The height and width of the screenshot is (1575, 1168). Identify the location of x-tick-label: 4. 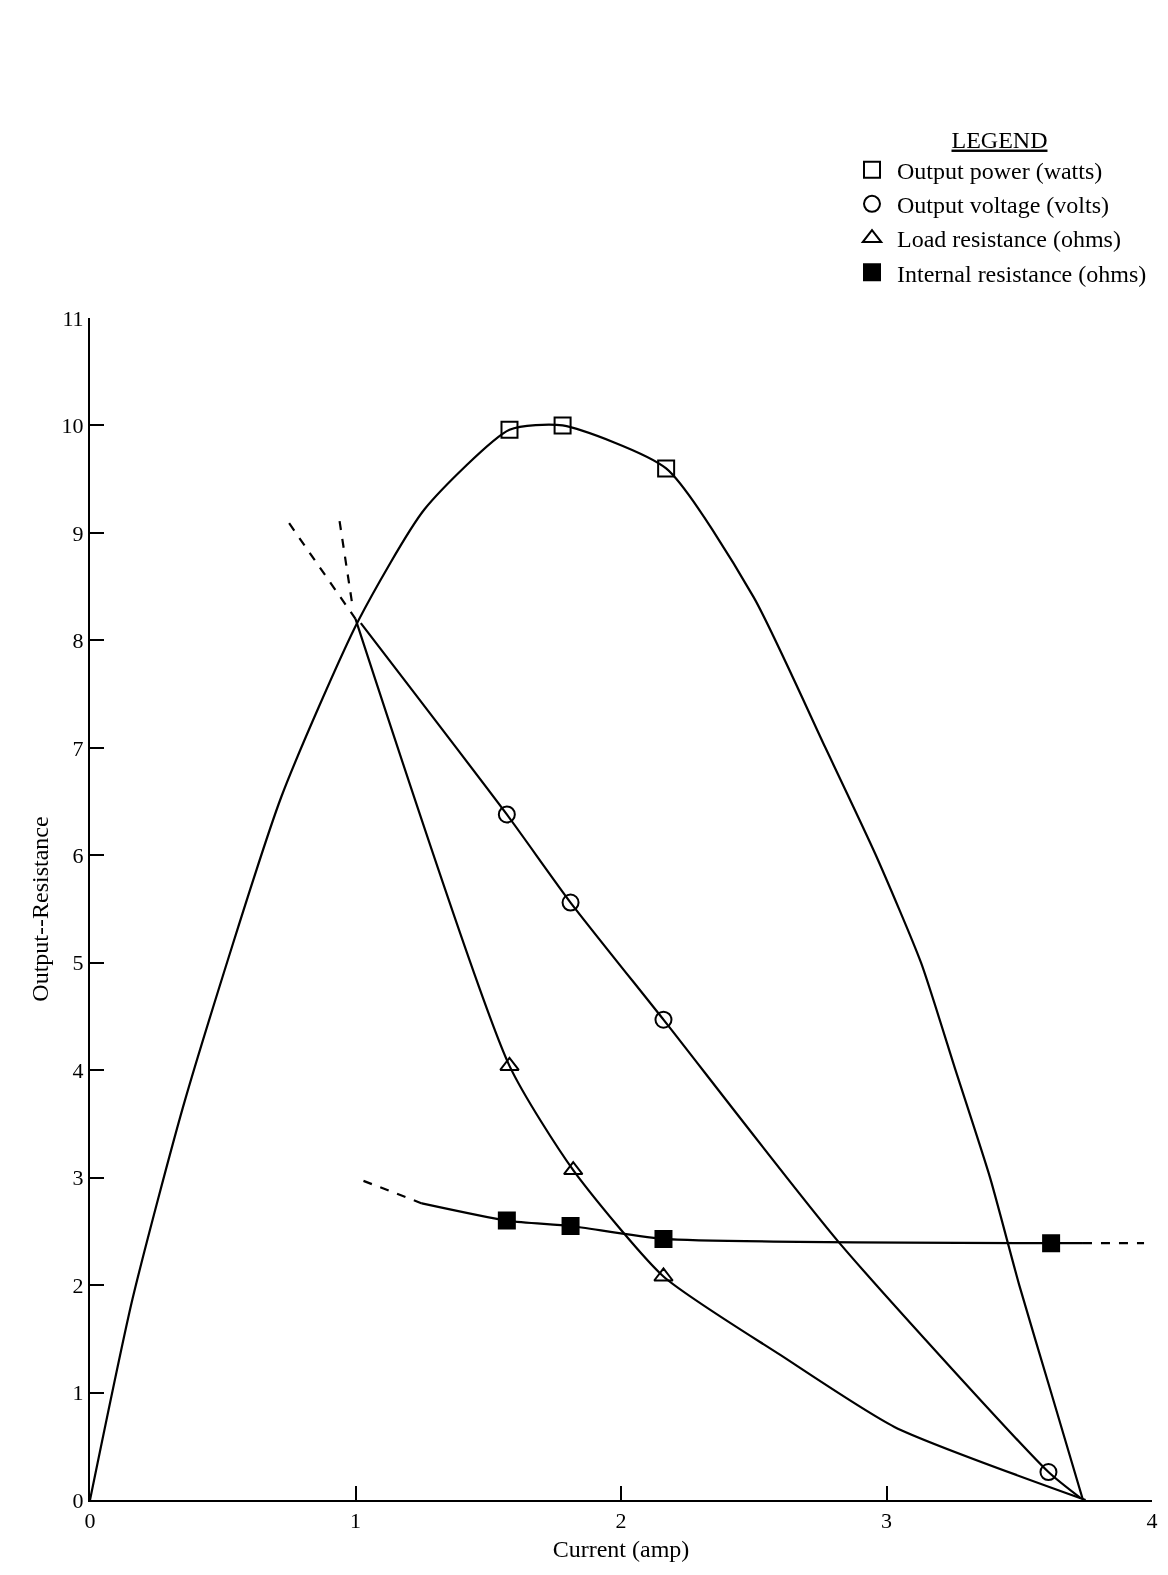
(1152, 1521).